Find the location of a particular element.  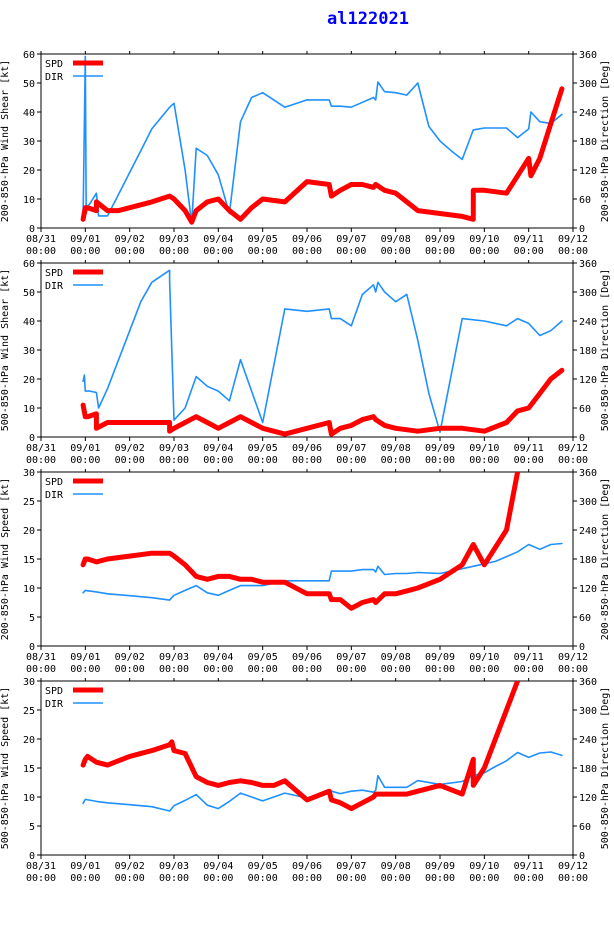

y-tick-label: 25 is located at coordinates (29, 502).